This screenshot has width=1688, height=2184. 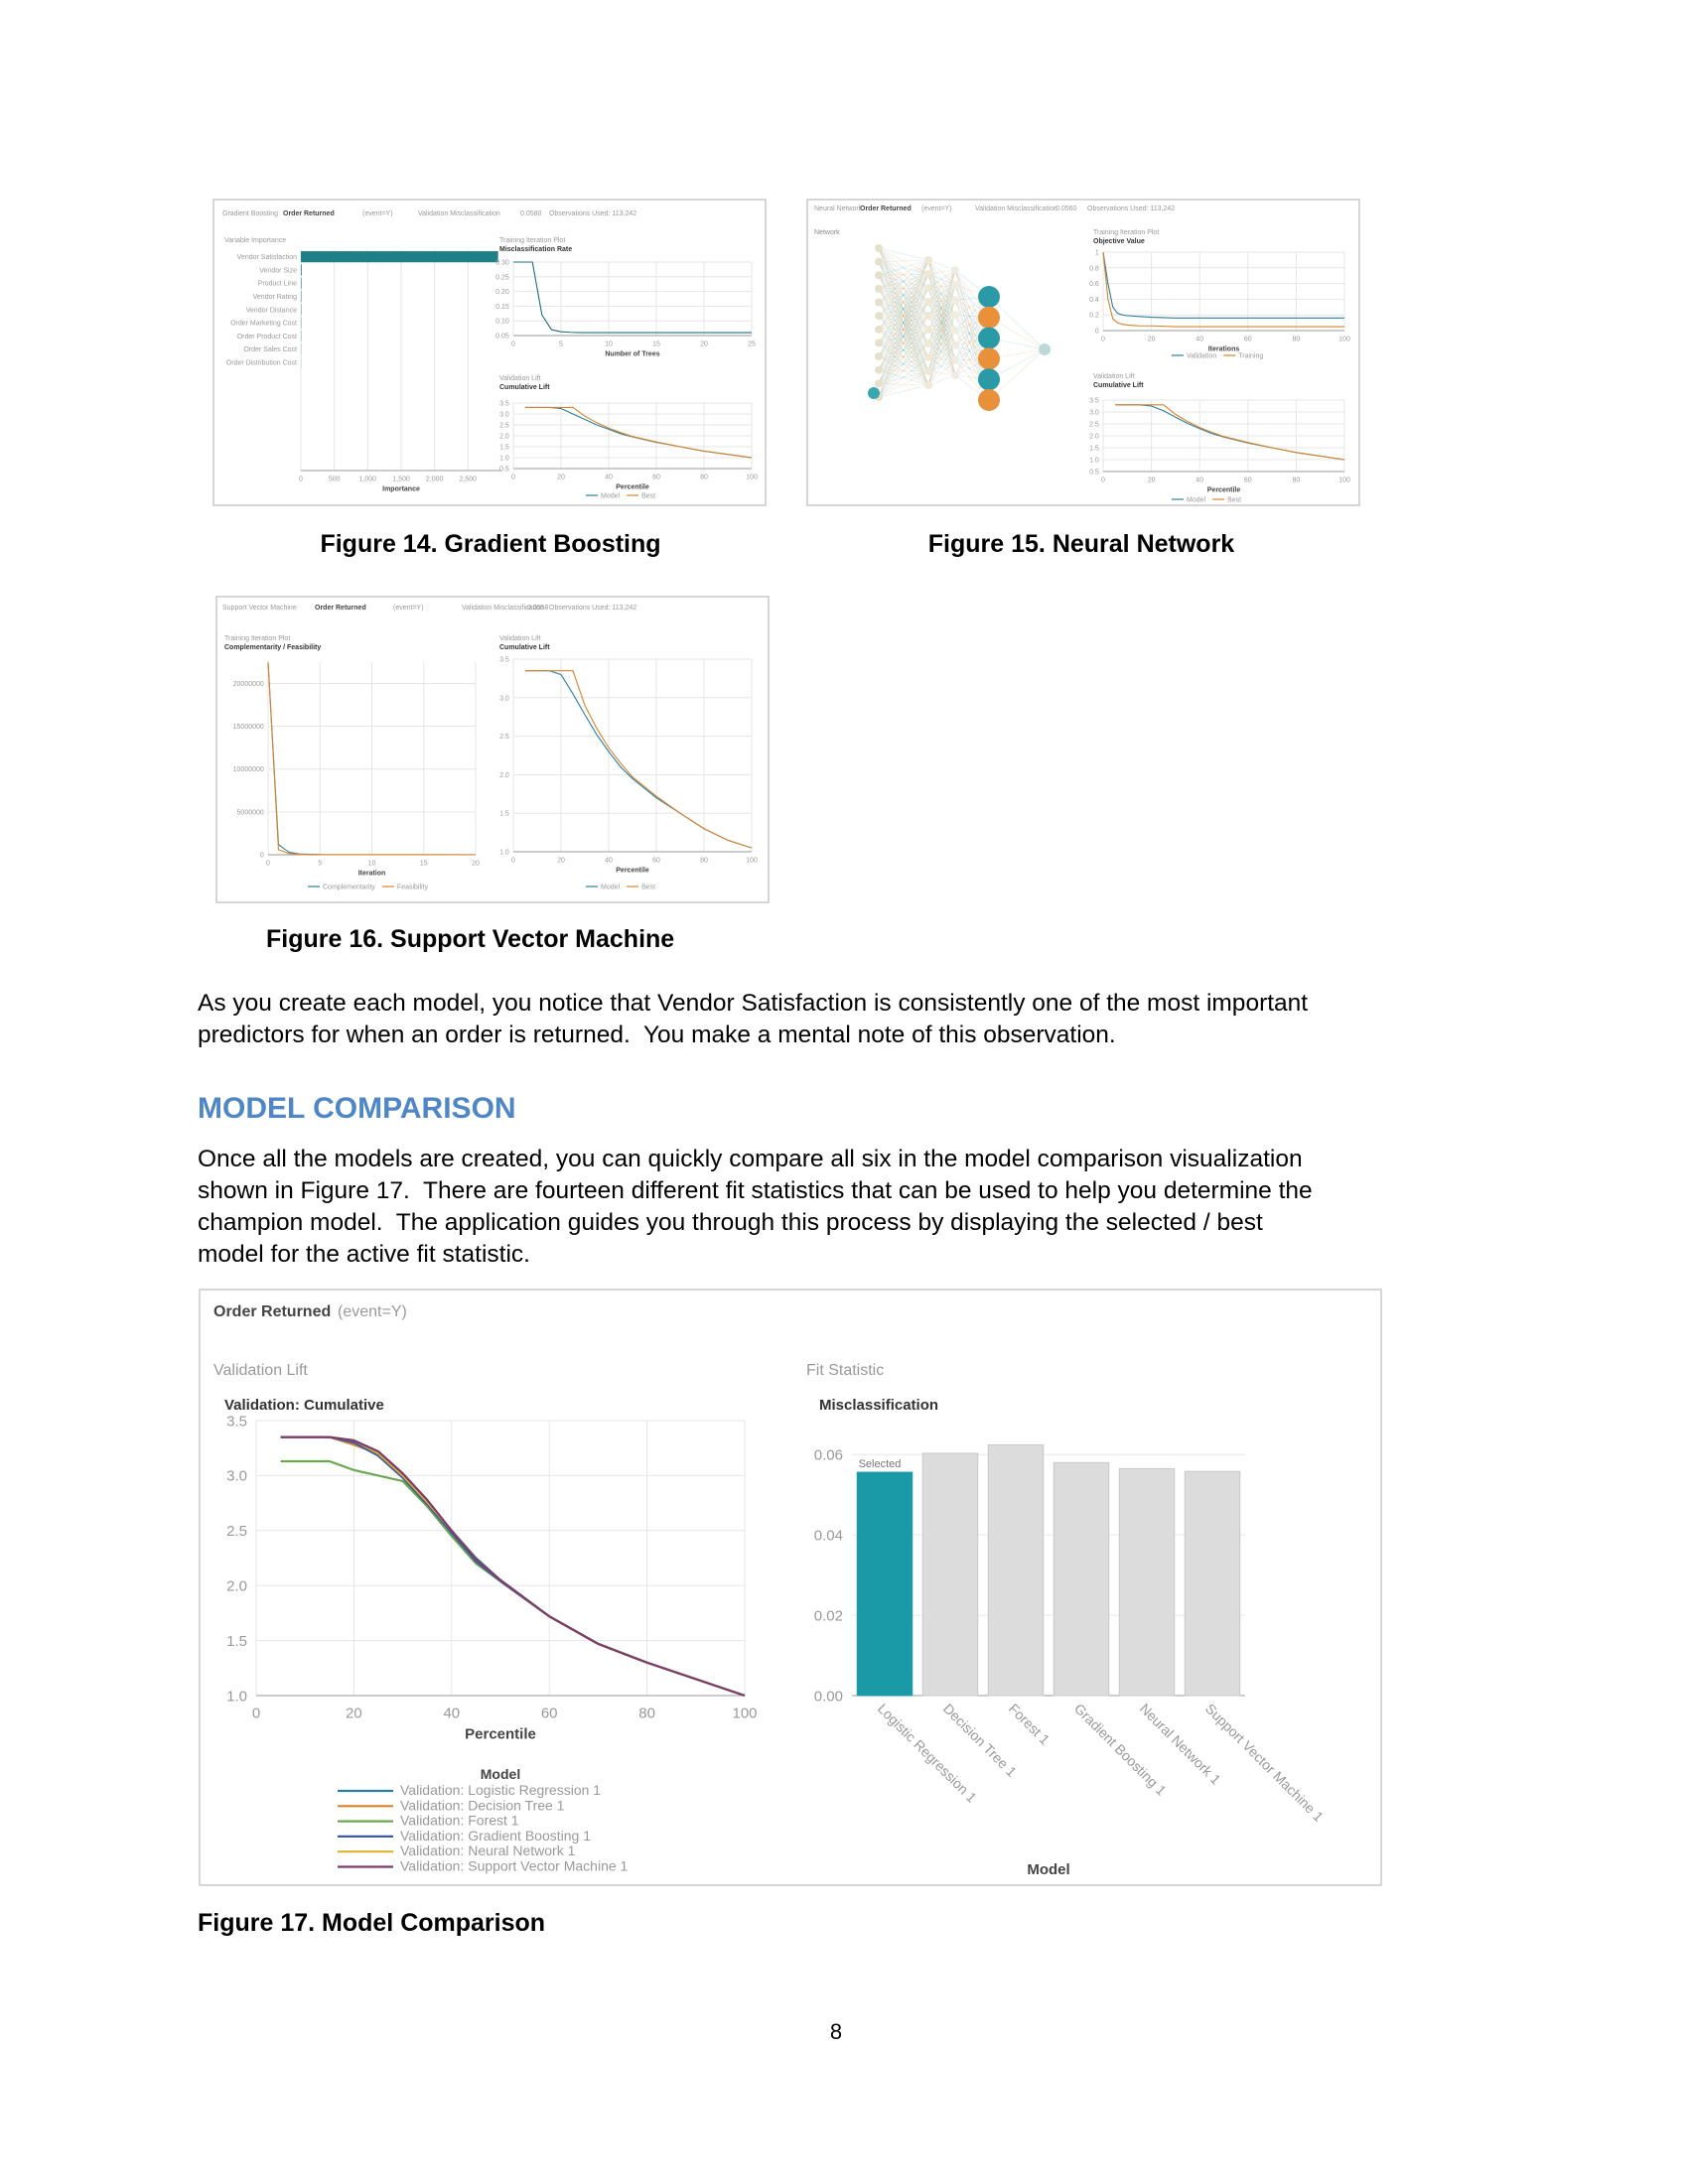 I want to click on chart-subtitle: Validation: Cumulative, so click(x=304, y=1405).